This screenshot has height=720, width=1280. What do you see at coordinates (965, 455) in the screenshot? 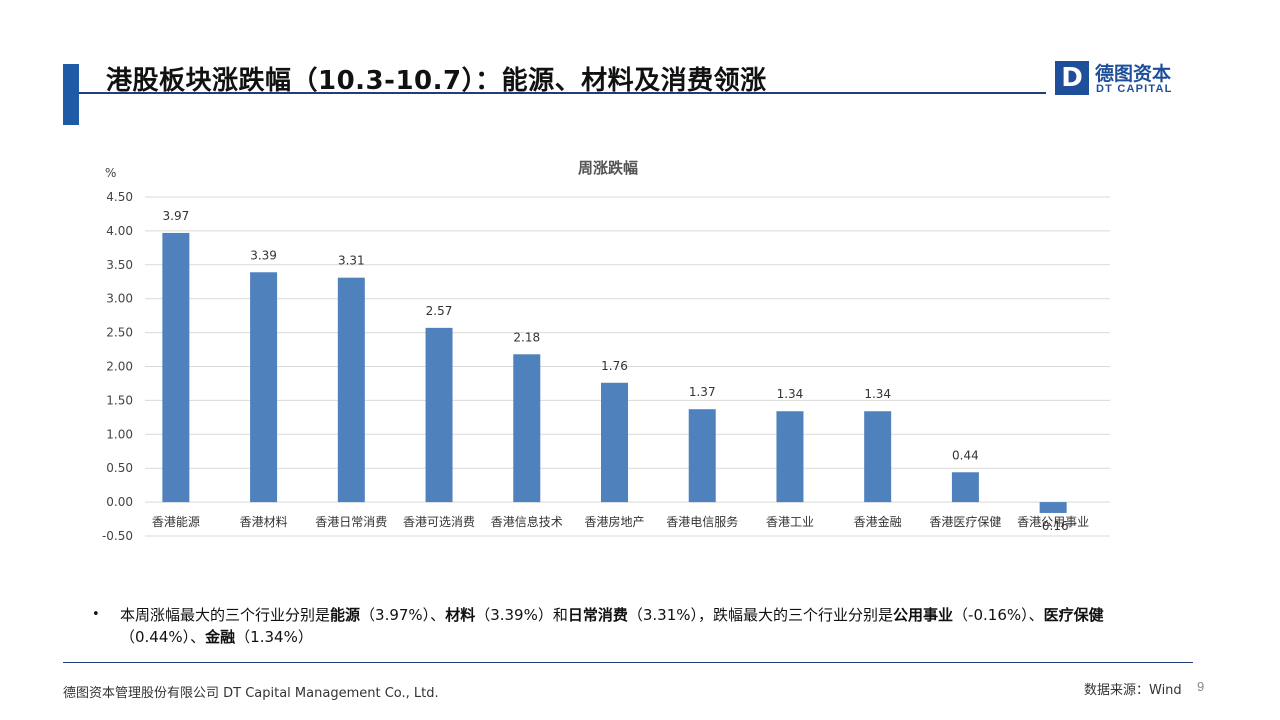
I see `bar-value-label: 0.44` at bounding box center [965, 455].